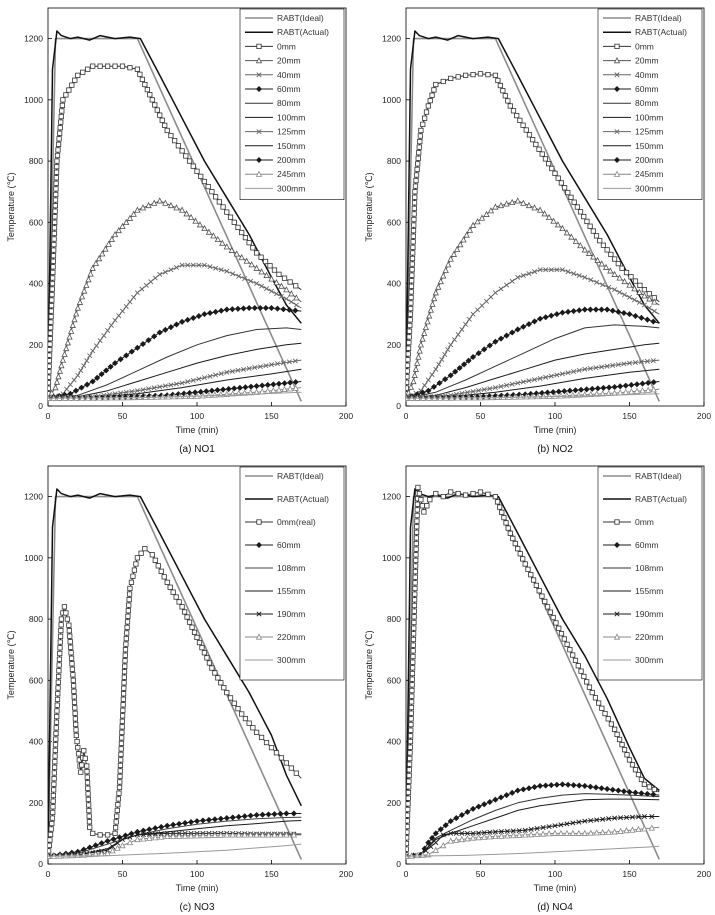 This screenshot has width=715, height=915. What do you see at coordinates (406, 416) in the screenshot?
I see `x-tick-label: 0` at bounding box center [406, 416].